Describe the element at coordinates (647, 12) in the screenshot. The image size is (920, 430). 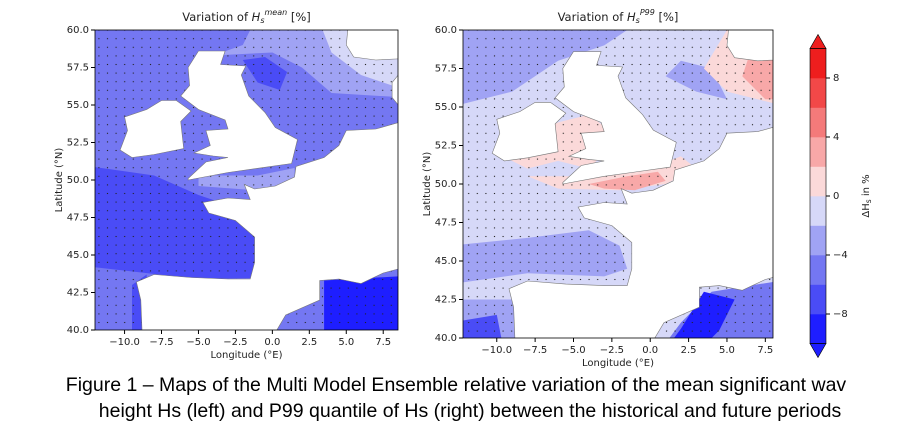
I see `title-superscript: P99` at that location.